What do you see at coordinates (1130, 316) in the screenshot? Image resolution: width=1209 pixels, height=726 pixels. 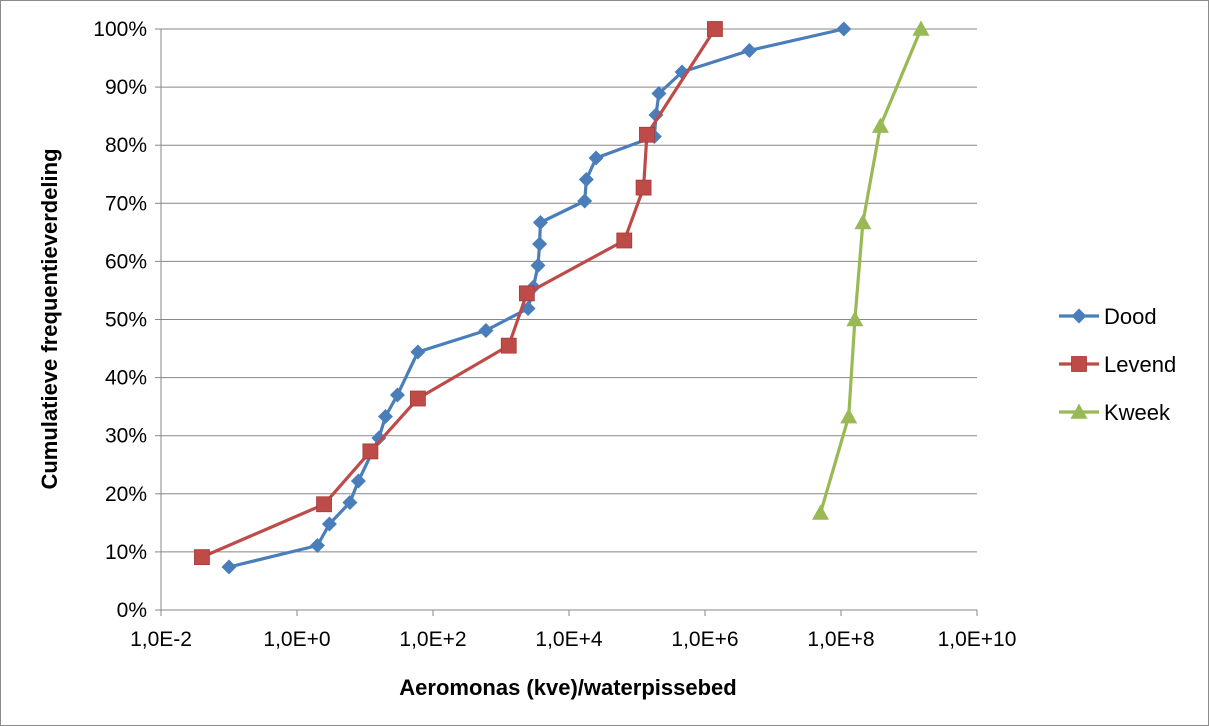 I see `legend-label-dood: Dood` at bounding box center [1130, 316].